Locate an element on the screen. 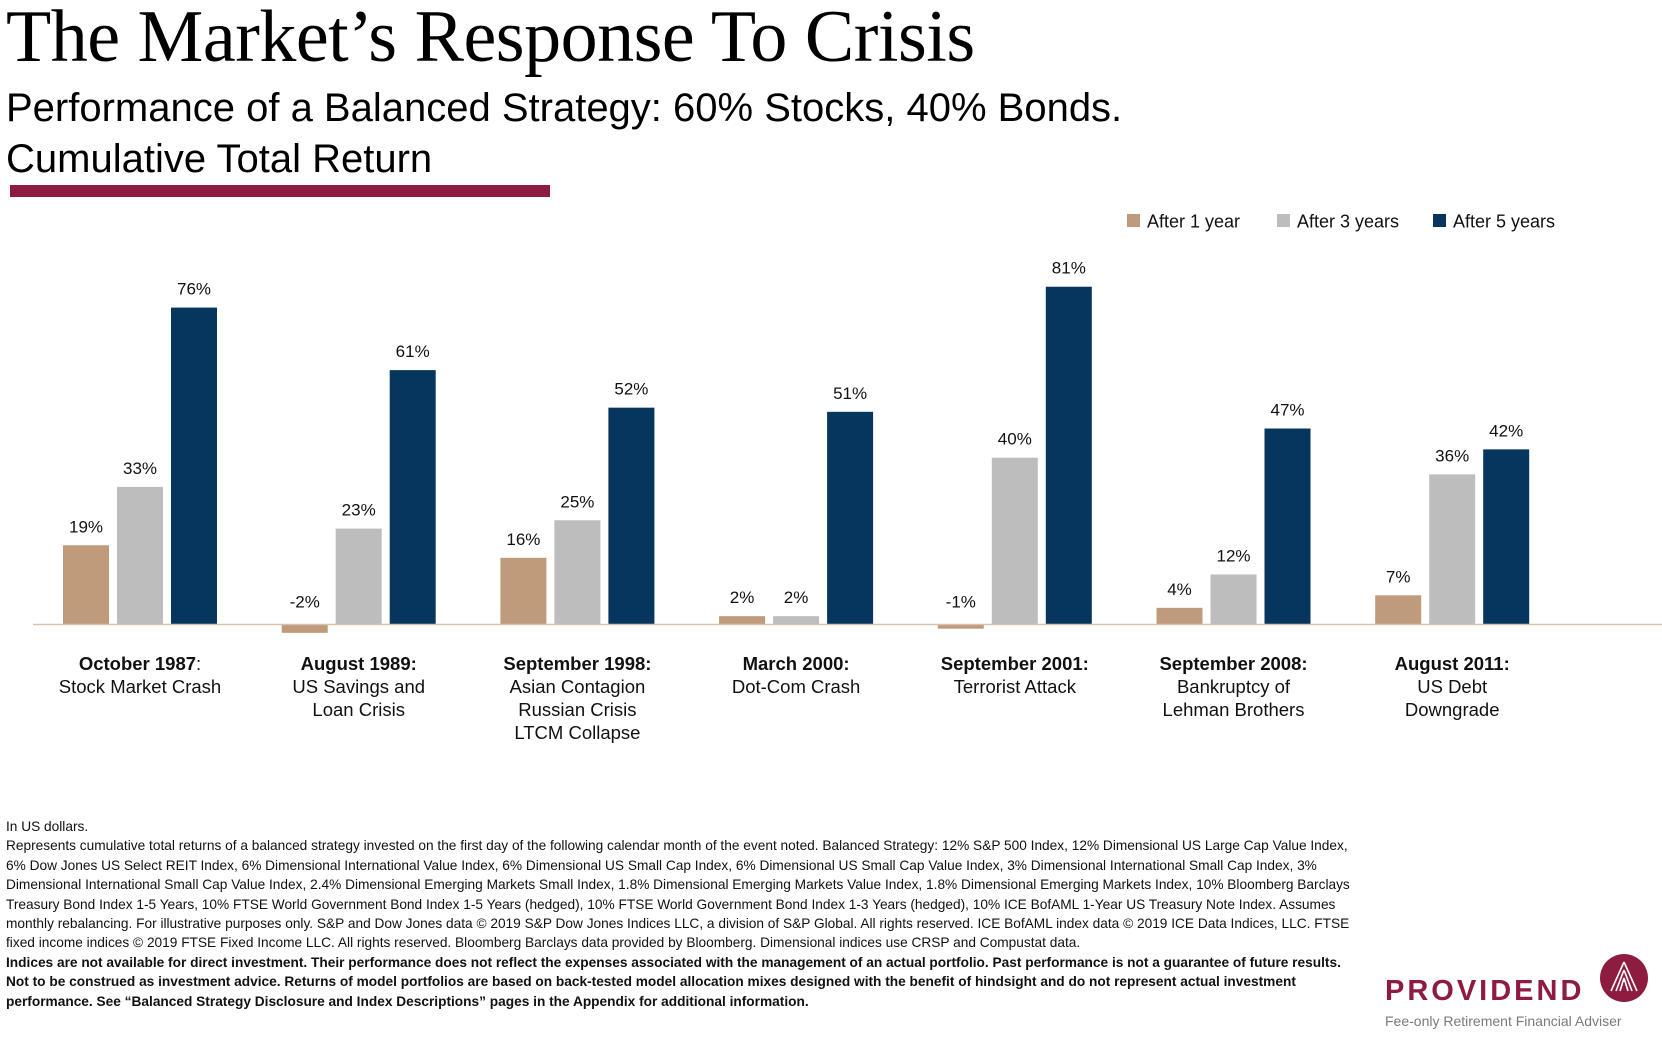 The height and width of the screenshot is (1041, 1662). data-label: -2% is located at coordinates (305, 602).